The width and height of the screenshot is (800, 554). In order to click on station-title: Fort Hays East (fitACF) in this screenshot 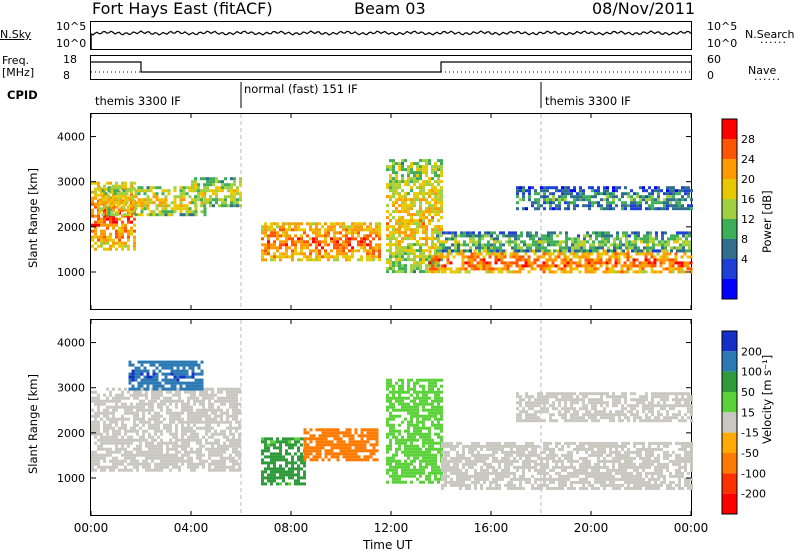, I will do `click(182, 9)`.